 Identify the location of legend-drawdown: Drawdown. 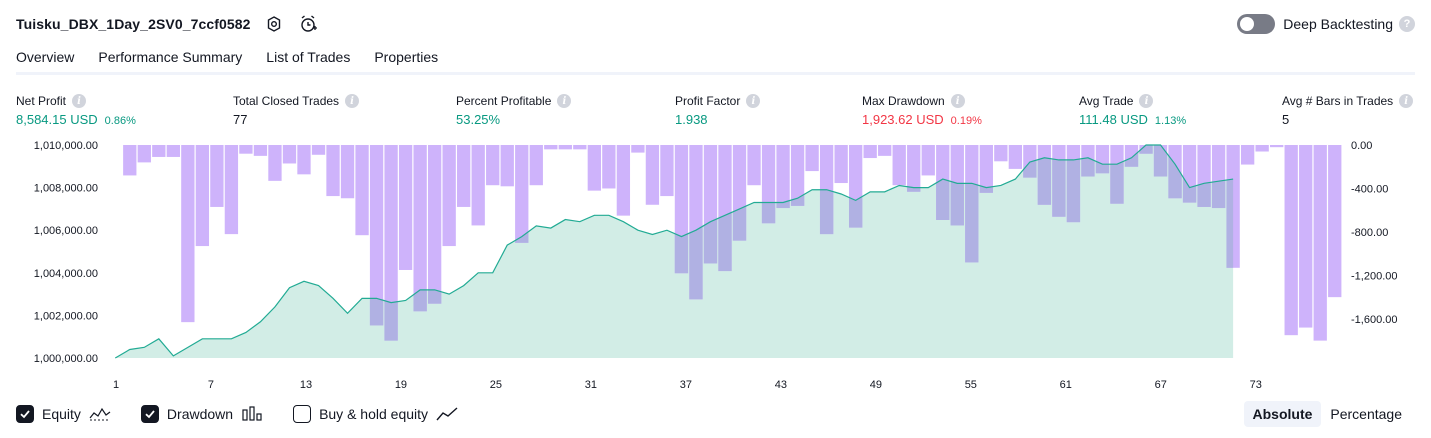
(201, 414).